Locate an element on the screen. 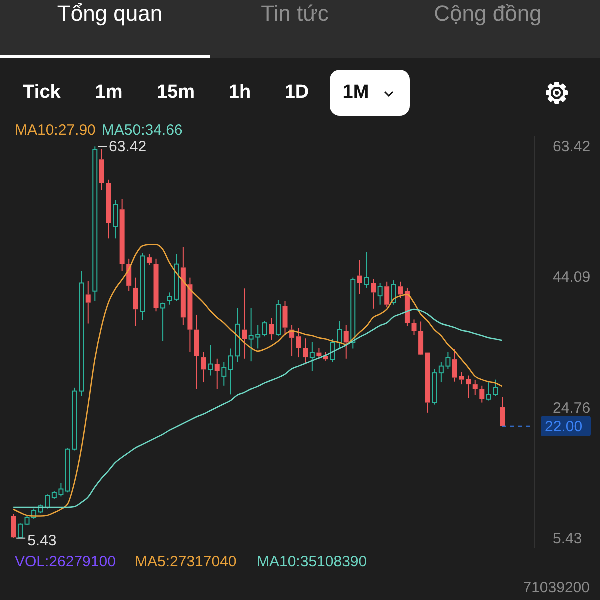  text: 1m is located at coordinates (109, 93).